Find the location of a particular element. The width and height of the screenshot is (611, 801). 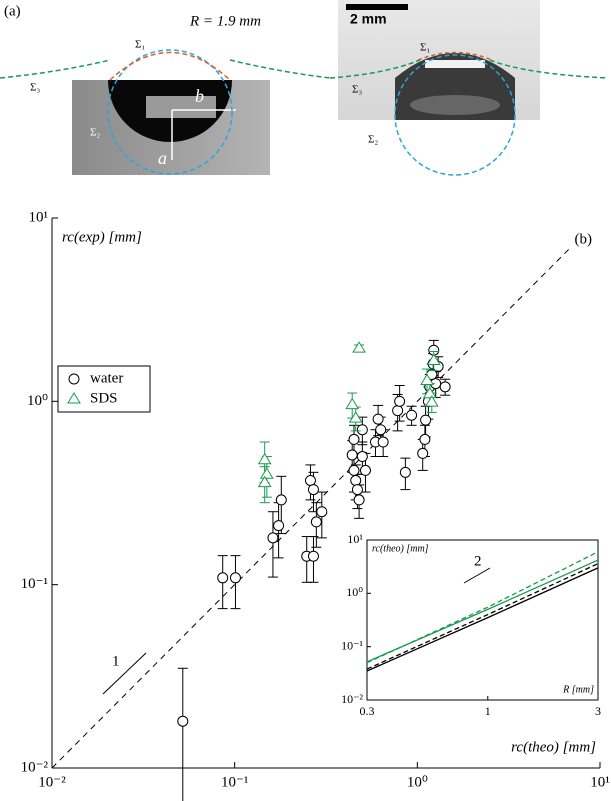

x-axis-label: rc(theo) [mm] is located at coordinates (553, 747).